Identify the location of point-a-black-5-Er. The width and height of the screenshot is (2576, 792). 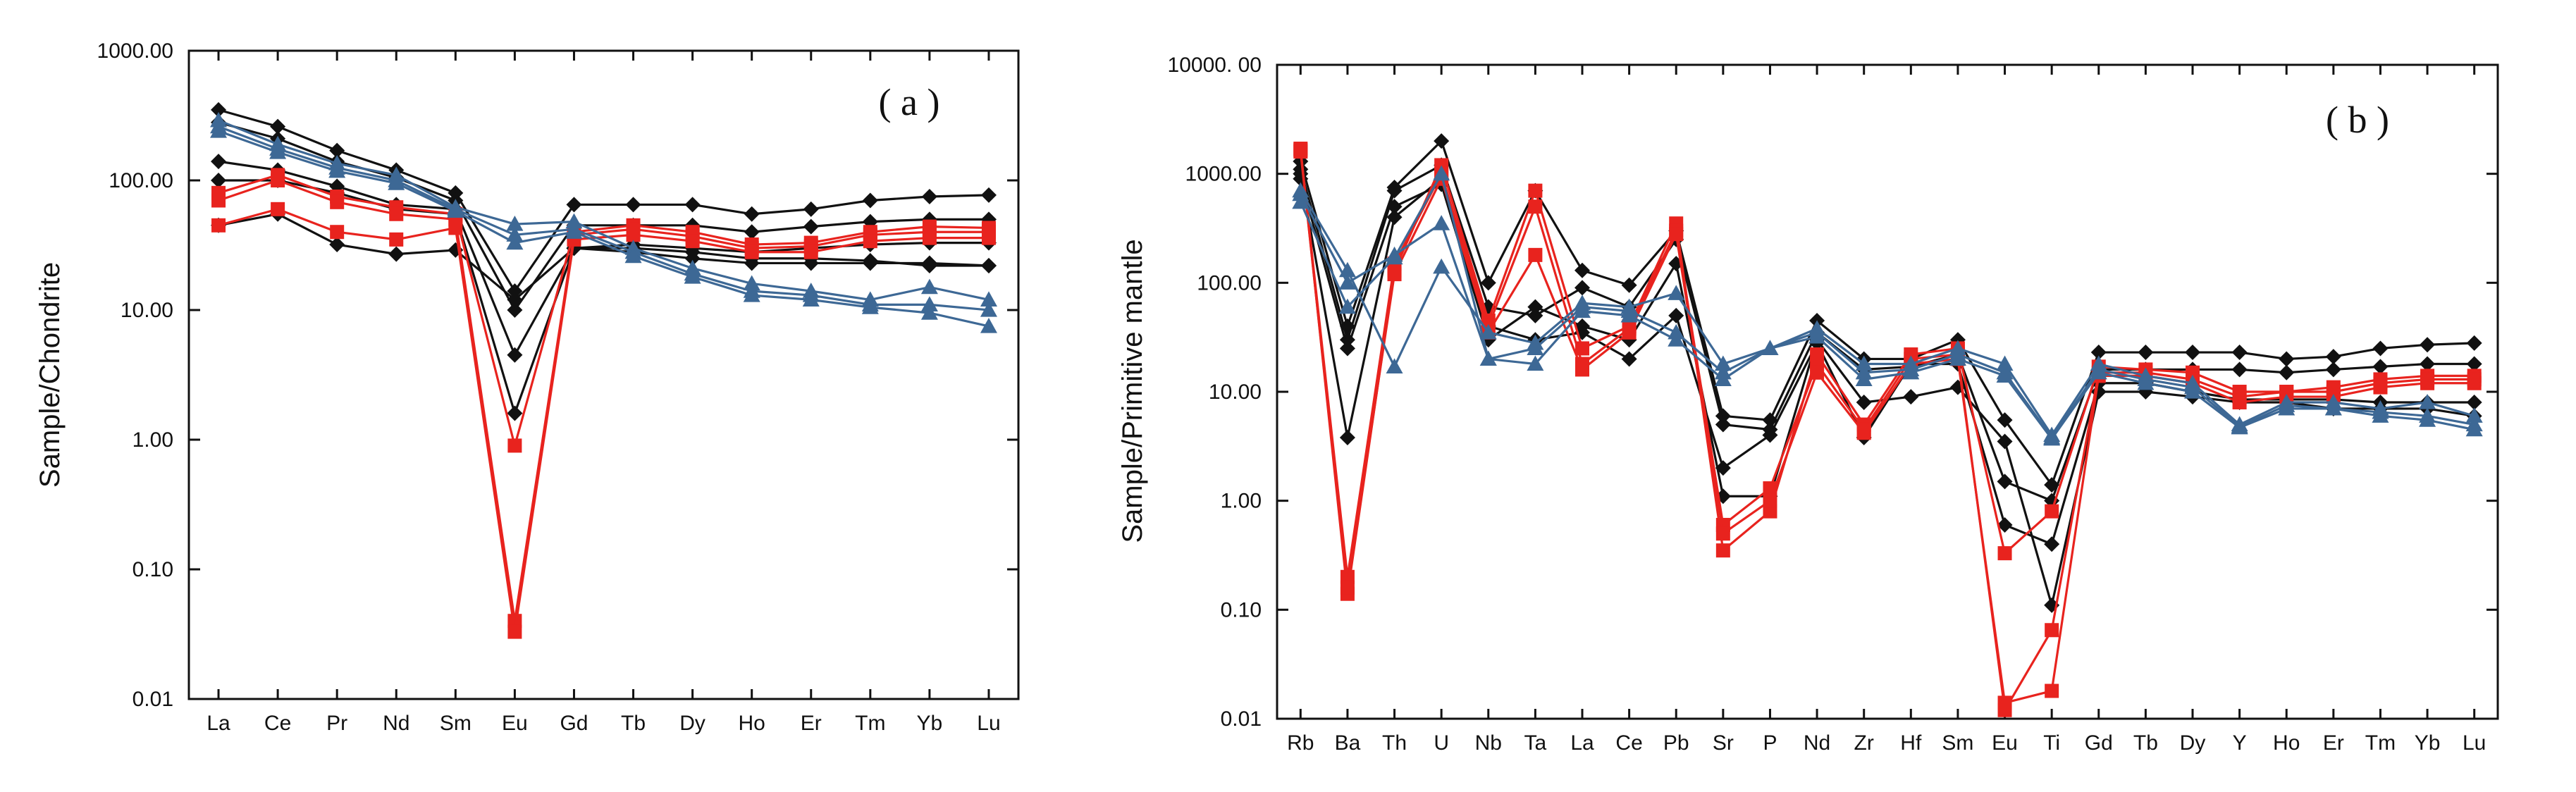
(811, 263).